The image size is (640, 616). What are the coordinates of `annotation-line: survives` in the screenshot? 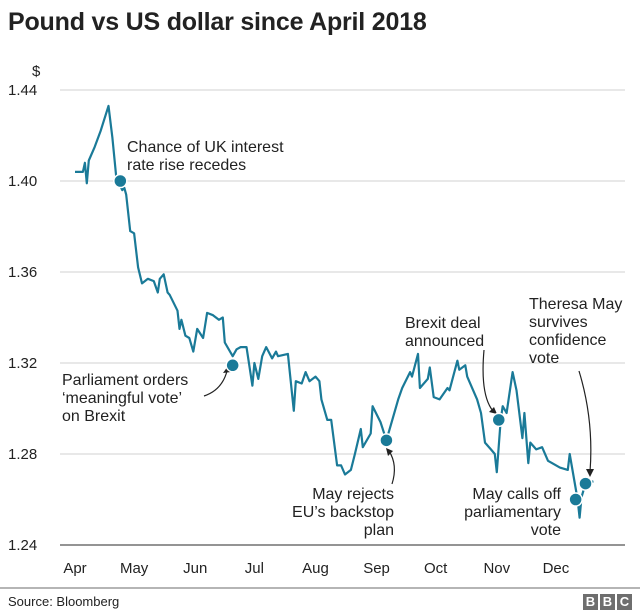 It's located at (558, 322).